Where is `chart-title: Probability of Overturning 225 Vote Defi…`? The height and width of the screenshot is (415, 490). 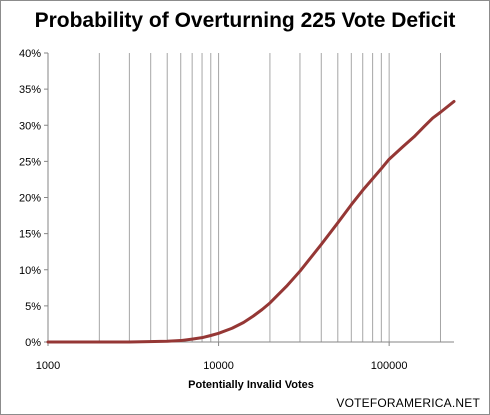
chart-title: Probability of Overturning 225 Vote Defi… is located at coordinates (245, 20).